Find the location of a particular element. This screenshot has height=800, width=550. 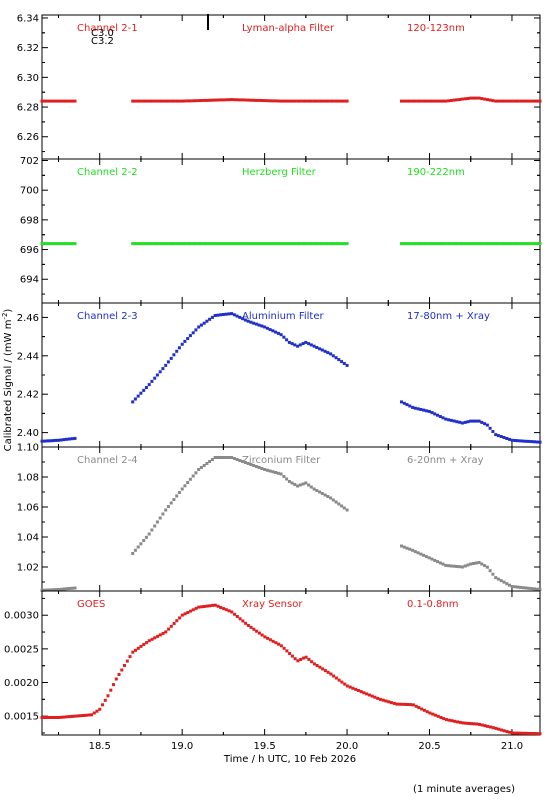

panel-band-label: 120-123nm is located at coordinates (436, 28).